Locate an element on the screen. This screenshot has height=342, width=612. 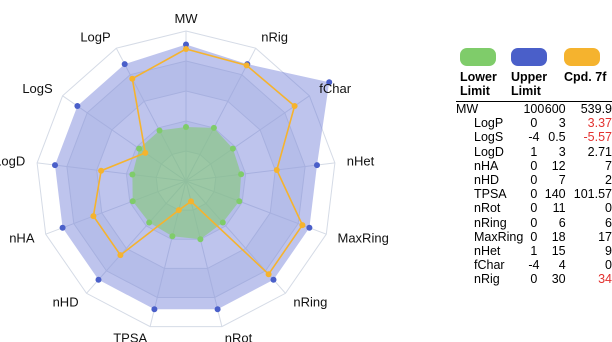
property-name: MW is located at coordinates (490, 109).